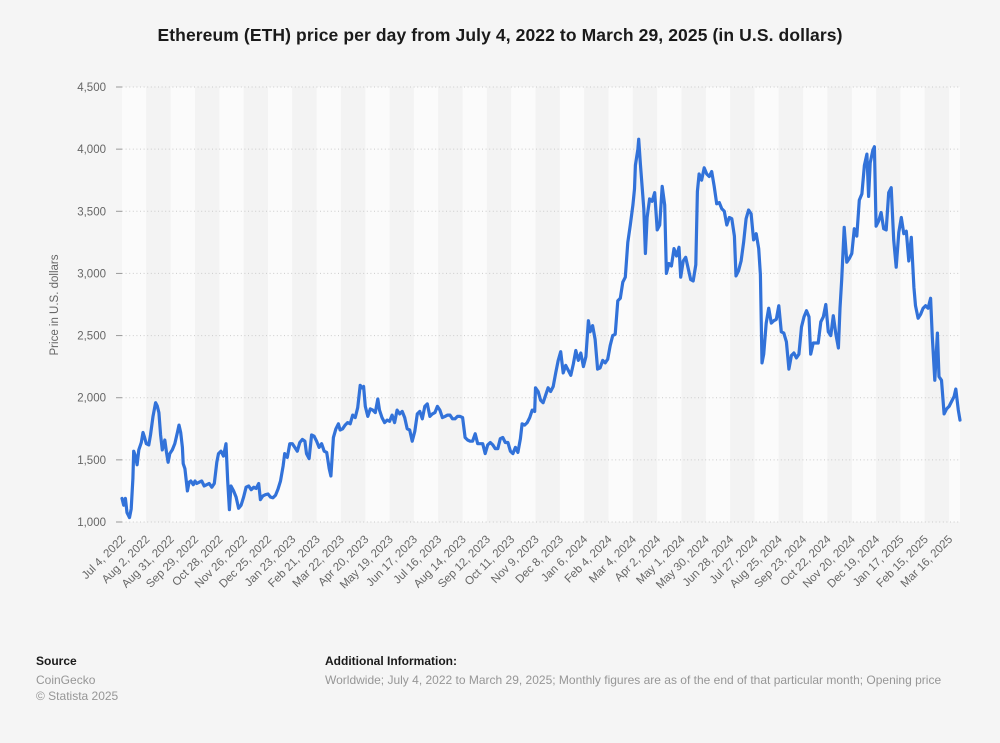  What do you see at coordinates (391, 661) in the screenshot?
I see `additional-info-label: Additional Information:` at bounding box center [391, 661].